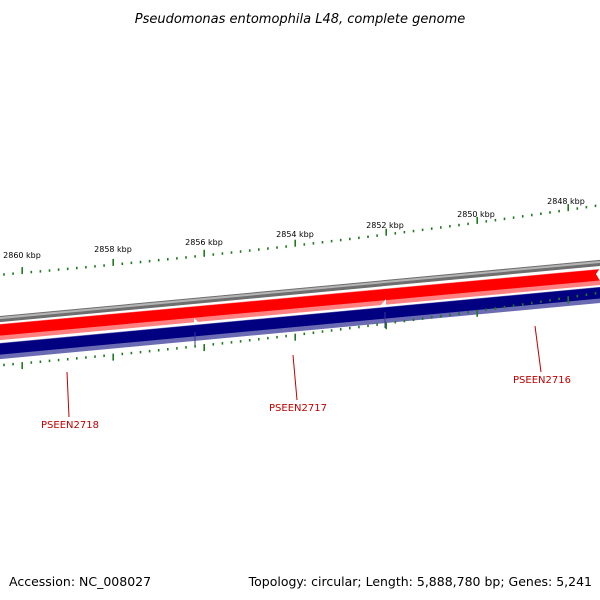  What do you see at coordinates (22, 255) in the screenshot?
I see `scale-label: 2860 kbp` at bounding box center [22, 255].